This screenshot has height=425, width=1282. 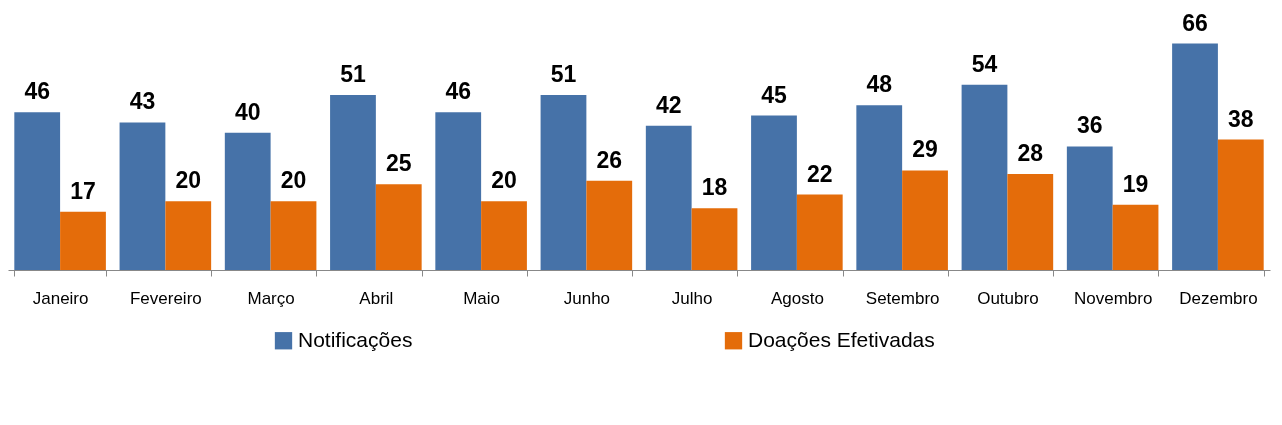 What do you see at coordinates (819, 173) in the screenshot?
I see `data-label: 22` at bounding box center [819, 173].